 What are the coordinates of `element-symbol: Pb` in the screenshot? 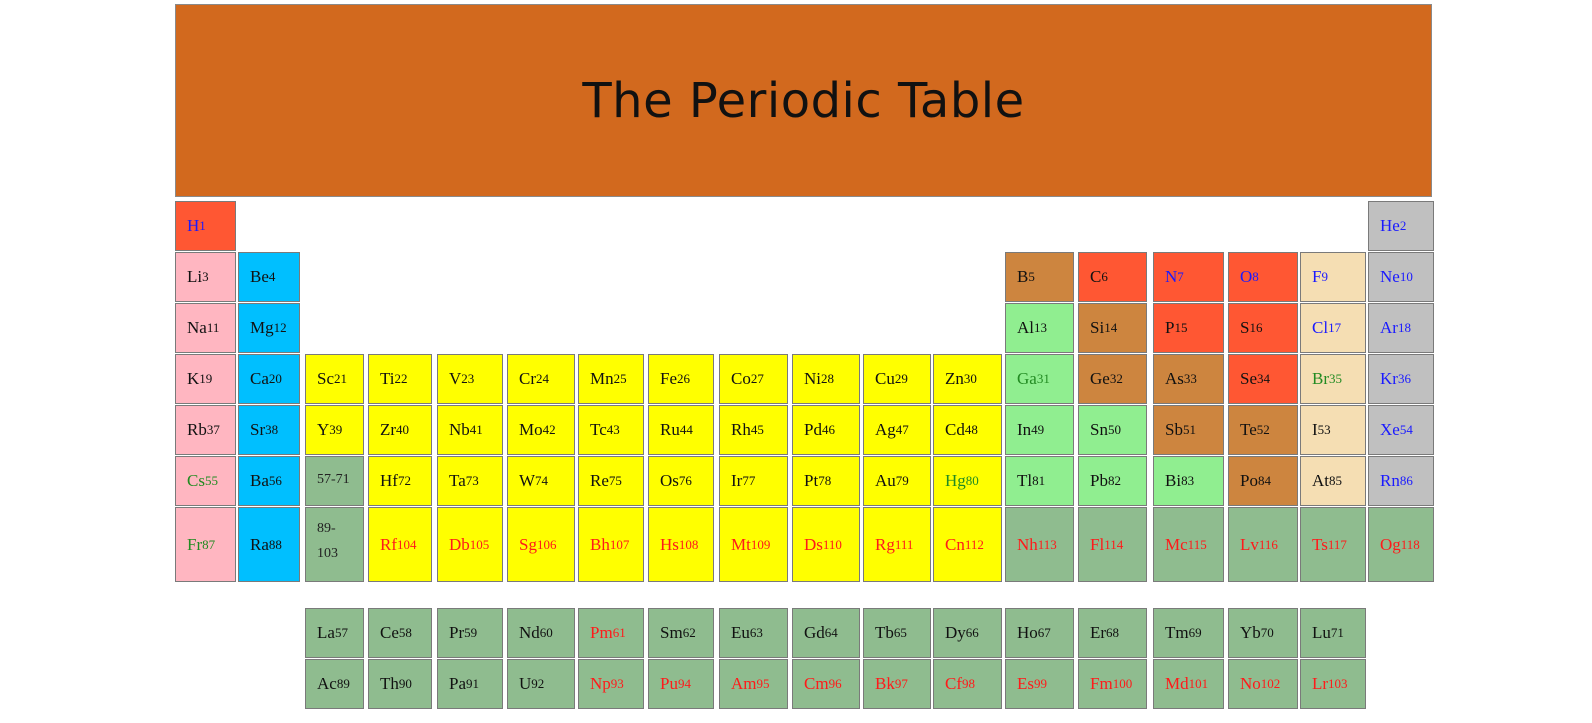 It's located at (1099, 480).